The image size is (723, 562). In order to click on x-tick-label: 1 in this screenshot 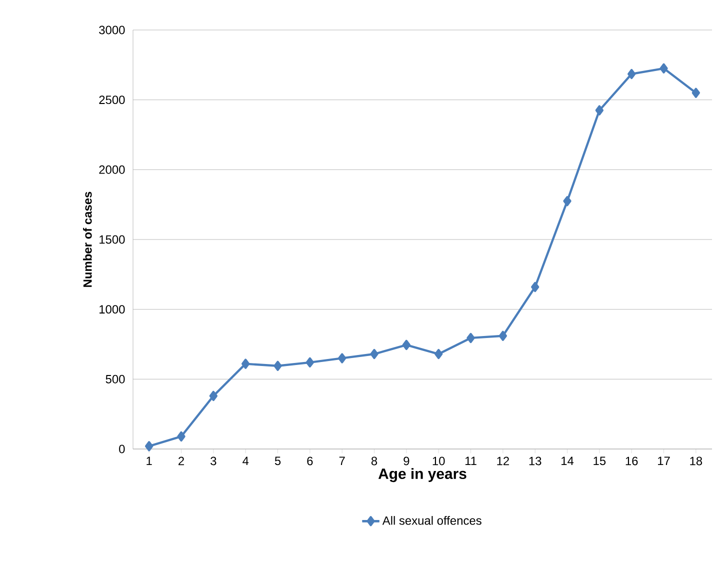, I will do `click(149, 460)`.